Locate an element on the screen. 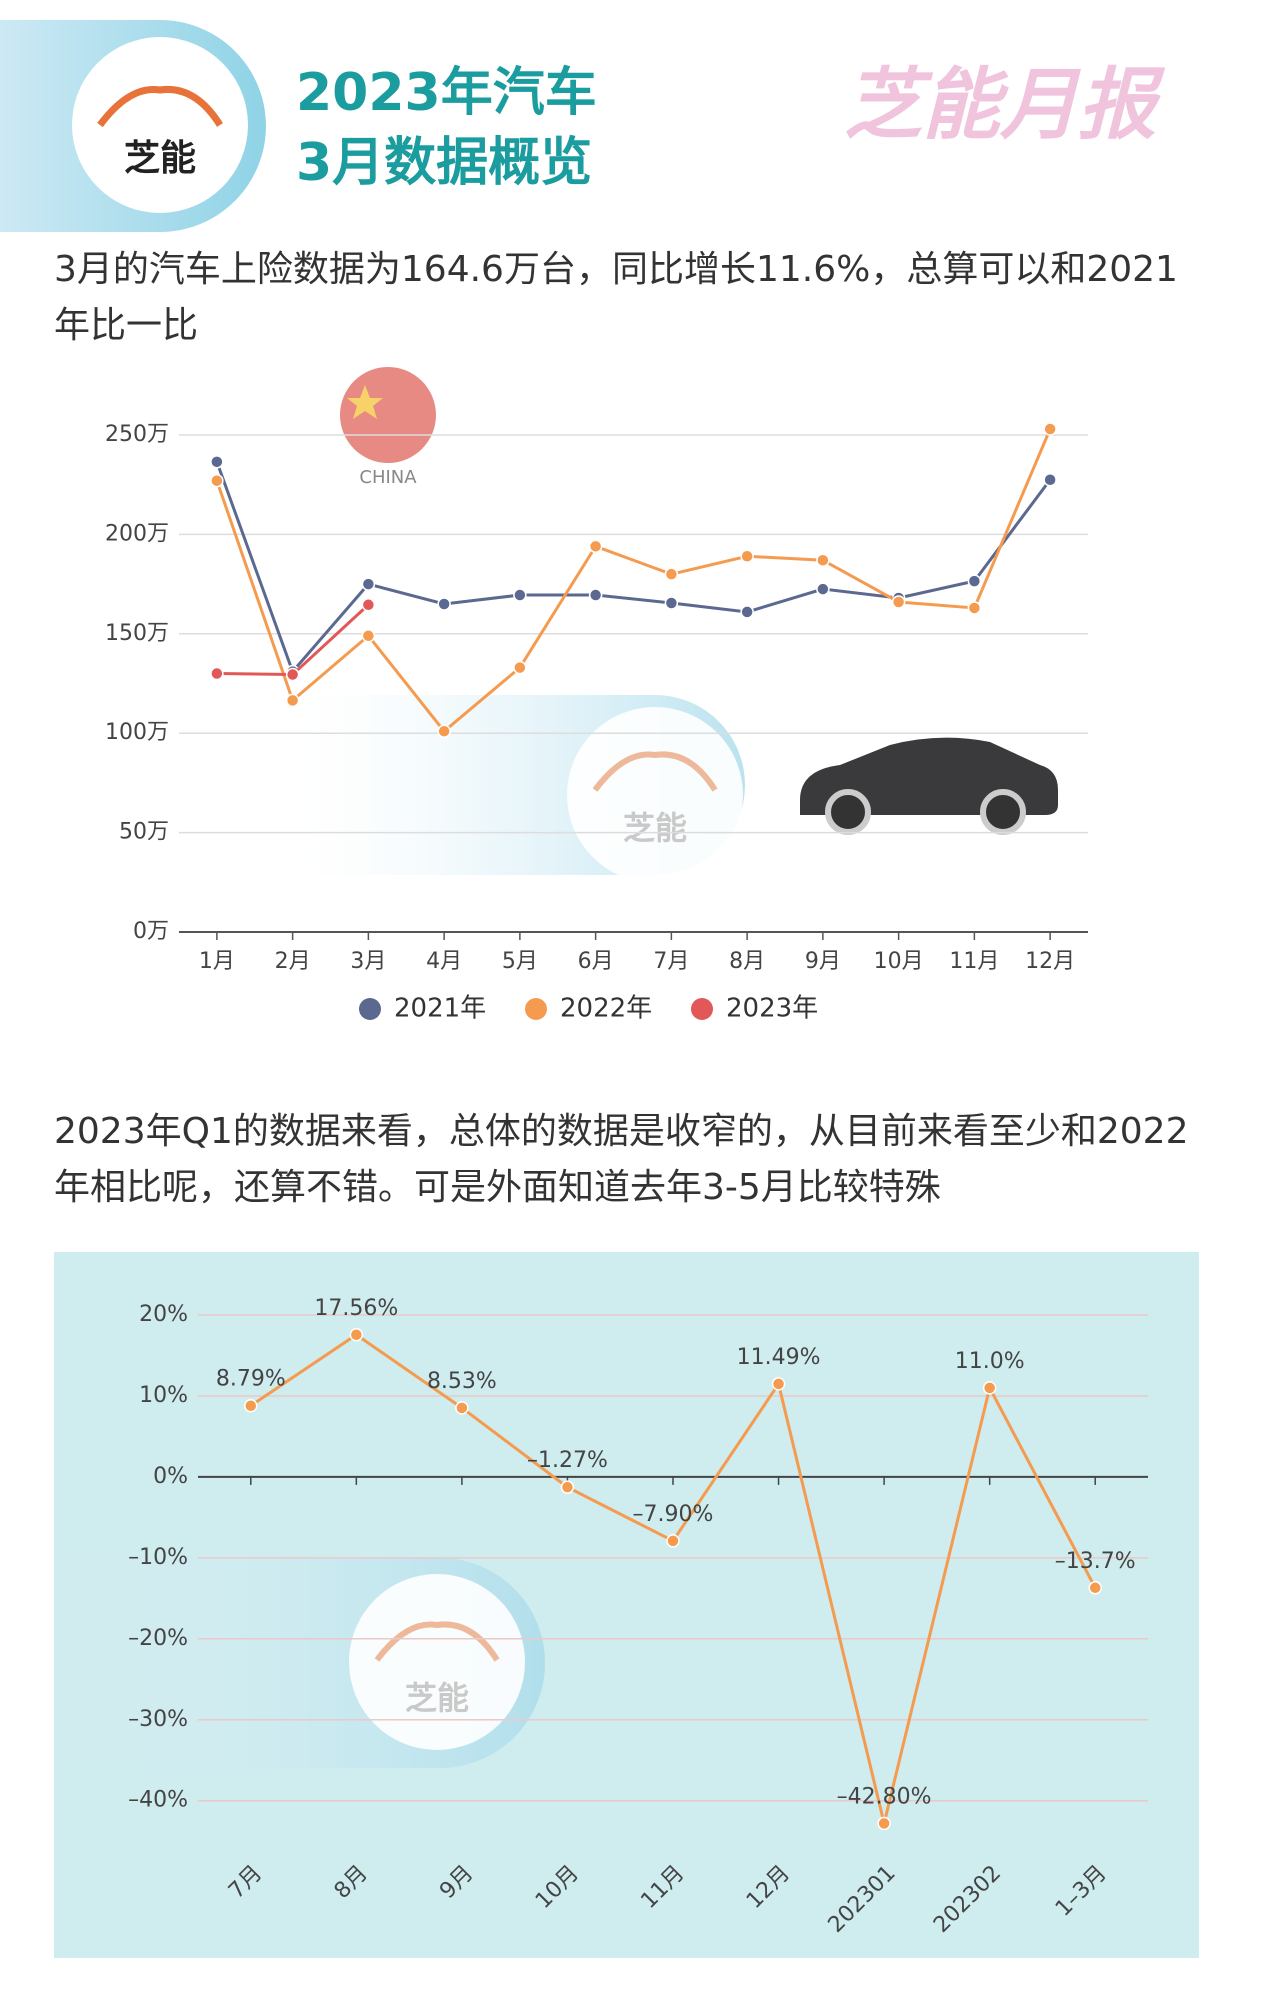 The width and height of the screenshot is (1280, 2016). y-tick-label: 150万 is located at coordinates (137, 633).